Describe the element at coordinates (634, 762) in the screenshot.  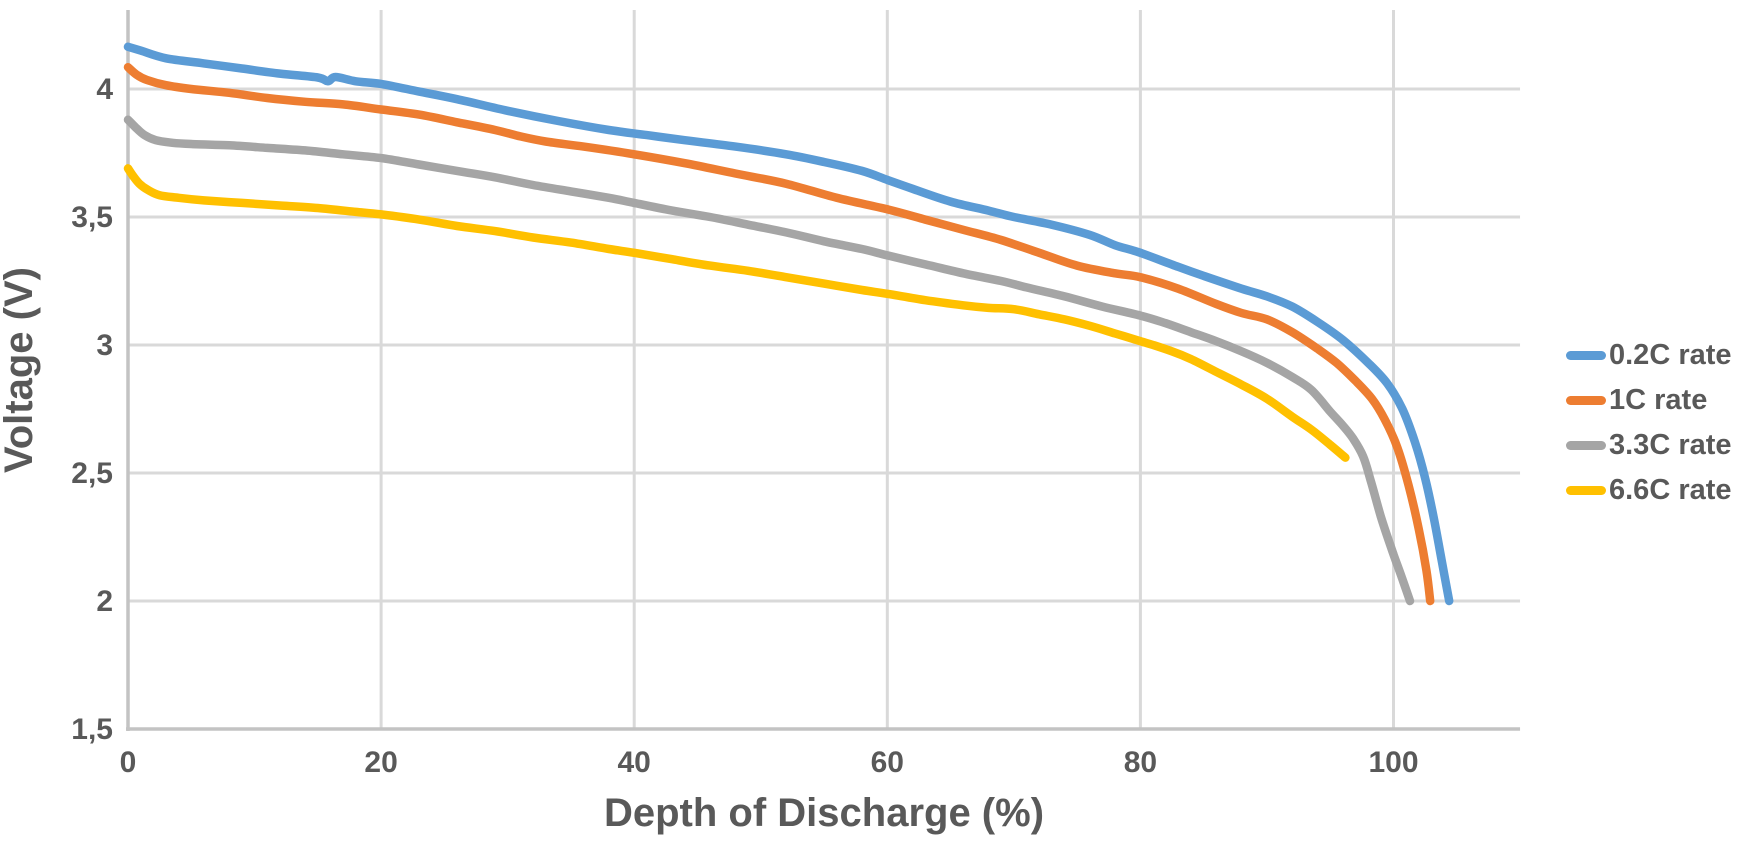
I see `x-tick-label-40: 40` at that location.